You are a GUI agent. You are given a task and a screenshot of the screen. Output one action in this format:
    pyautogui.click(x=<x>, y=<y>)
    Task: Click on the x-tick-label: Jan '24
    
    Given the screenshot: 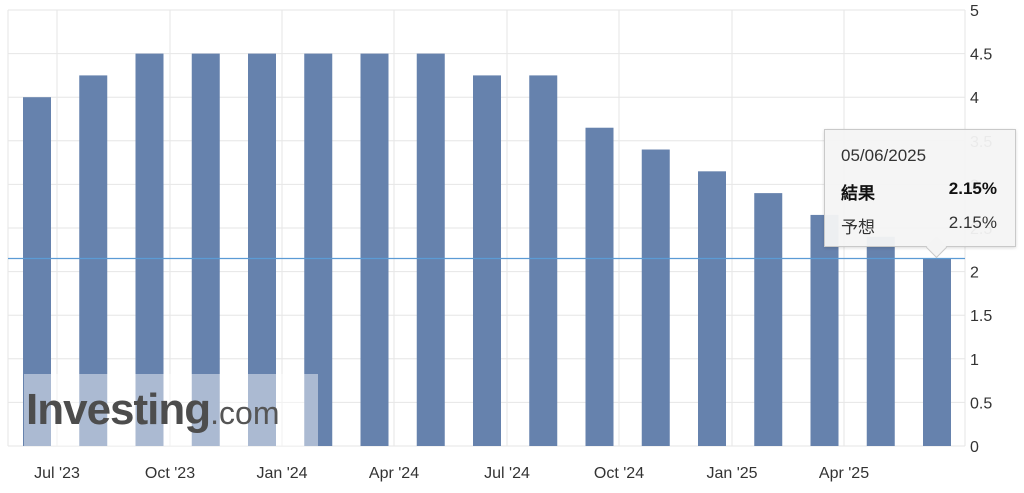 What is the action you would take?
    pyautogui.click(x=281, y=473)
    